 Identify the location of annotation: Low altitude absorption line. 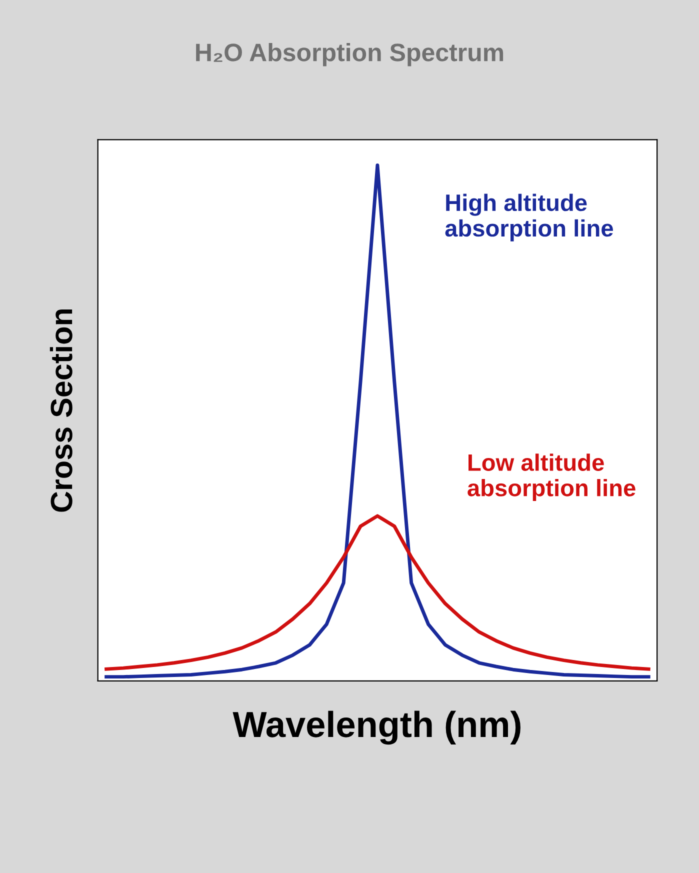
(552, 478).